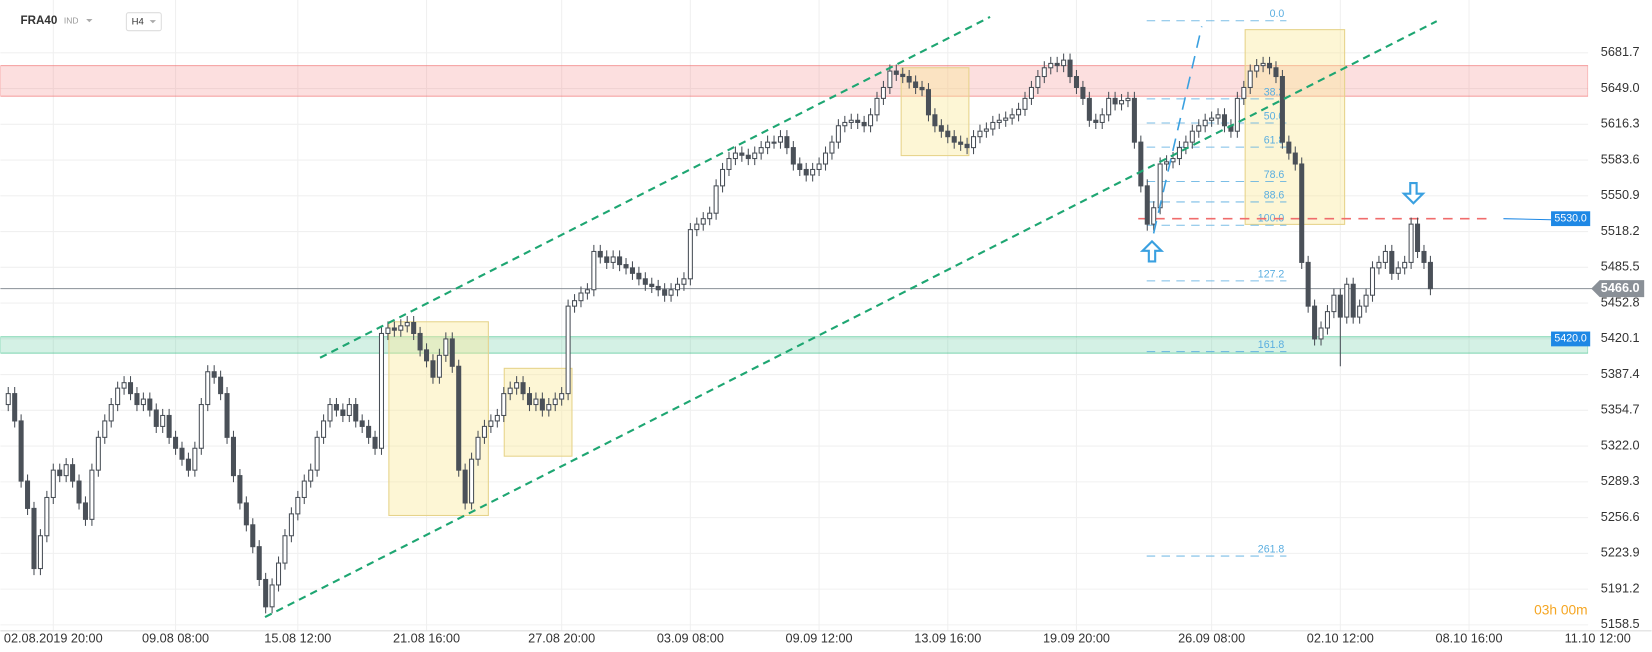  Describe the element at coordinates (1271, 549) in the screenshot. I see `fib-label: 261.8` at that location.